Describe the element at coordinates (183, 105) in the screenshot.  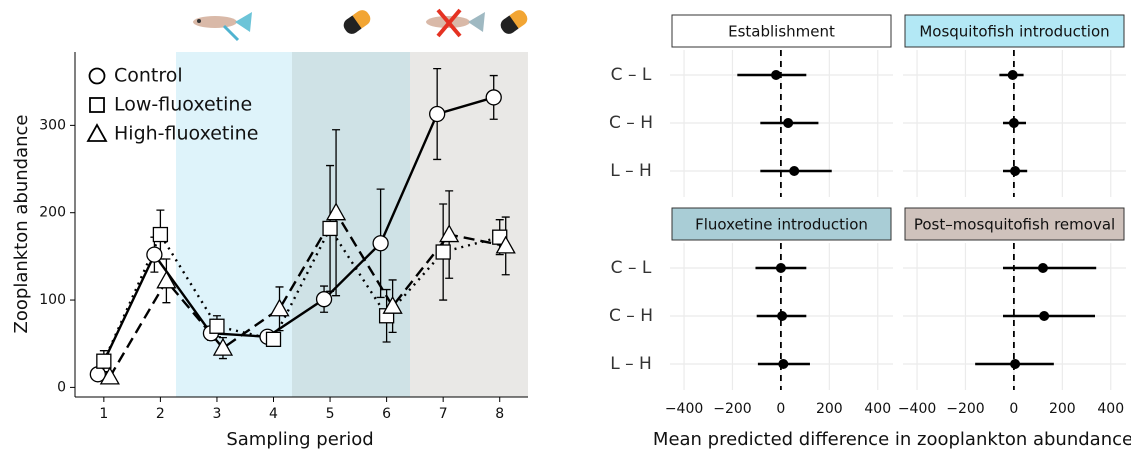
I see `legend-label: Low-fluoxetine` at that location.